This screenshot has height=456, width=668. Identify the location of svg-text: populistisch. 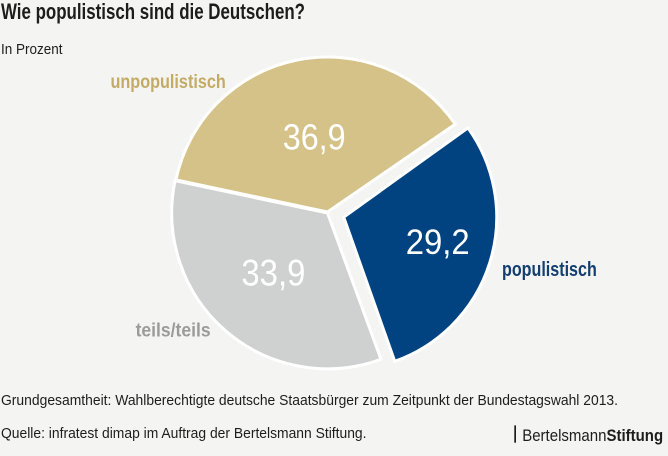
(549, 270).